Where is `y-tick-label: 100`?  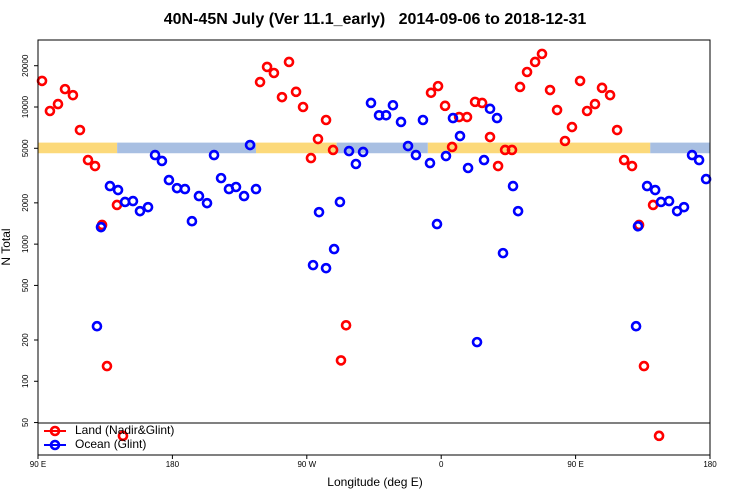 y-tick-label: 100 is located at coordinates (25, 381).